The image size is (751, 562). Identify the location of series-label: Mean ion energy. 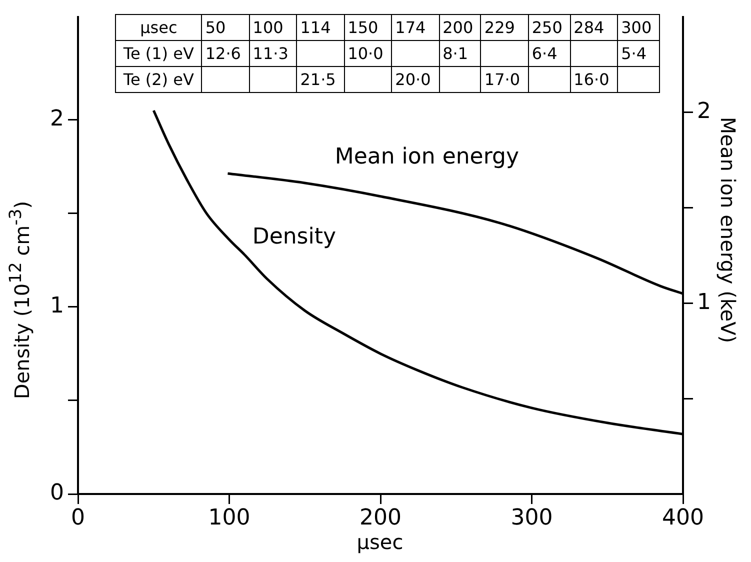
(426, 157).